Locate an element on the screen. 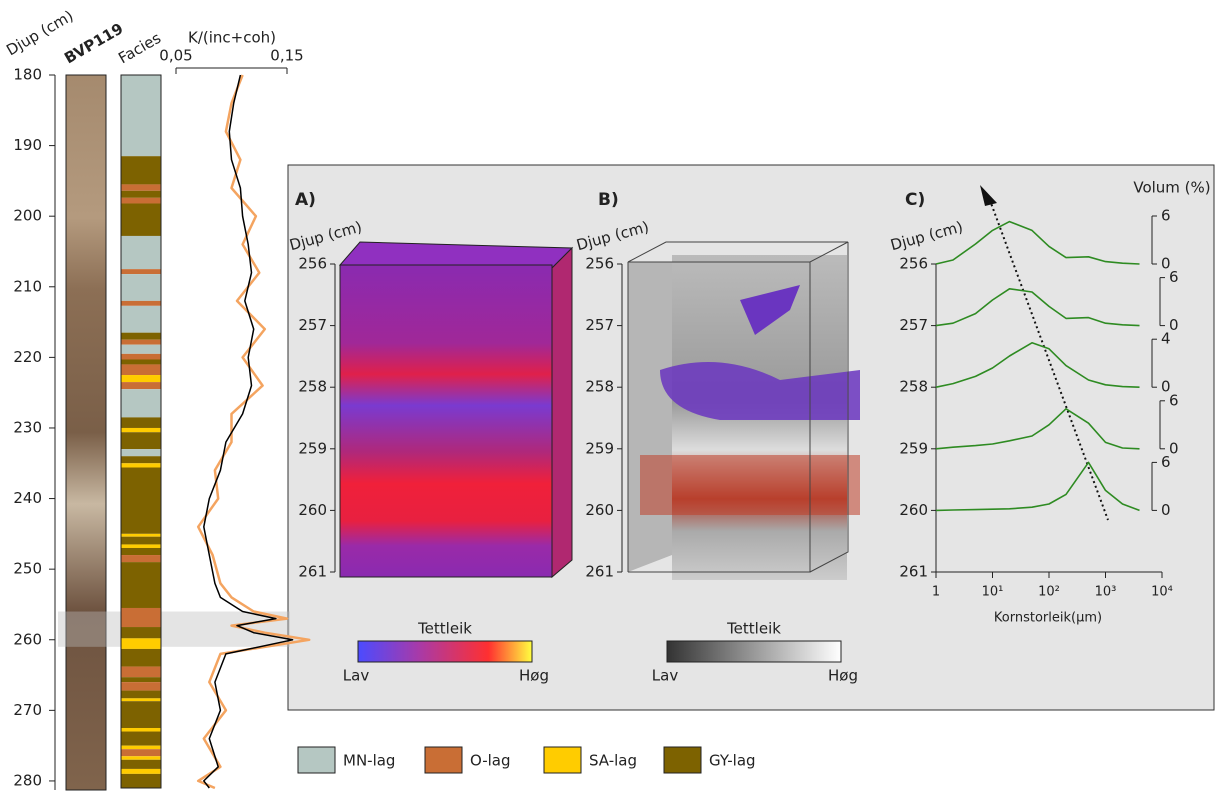  highlight-band is located at coordinates (174, 629).